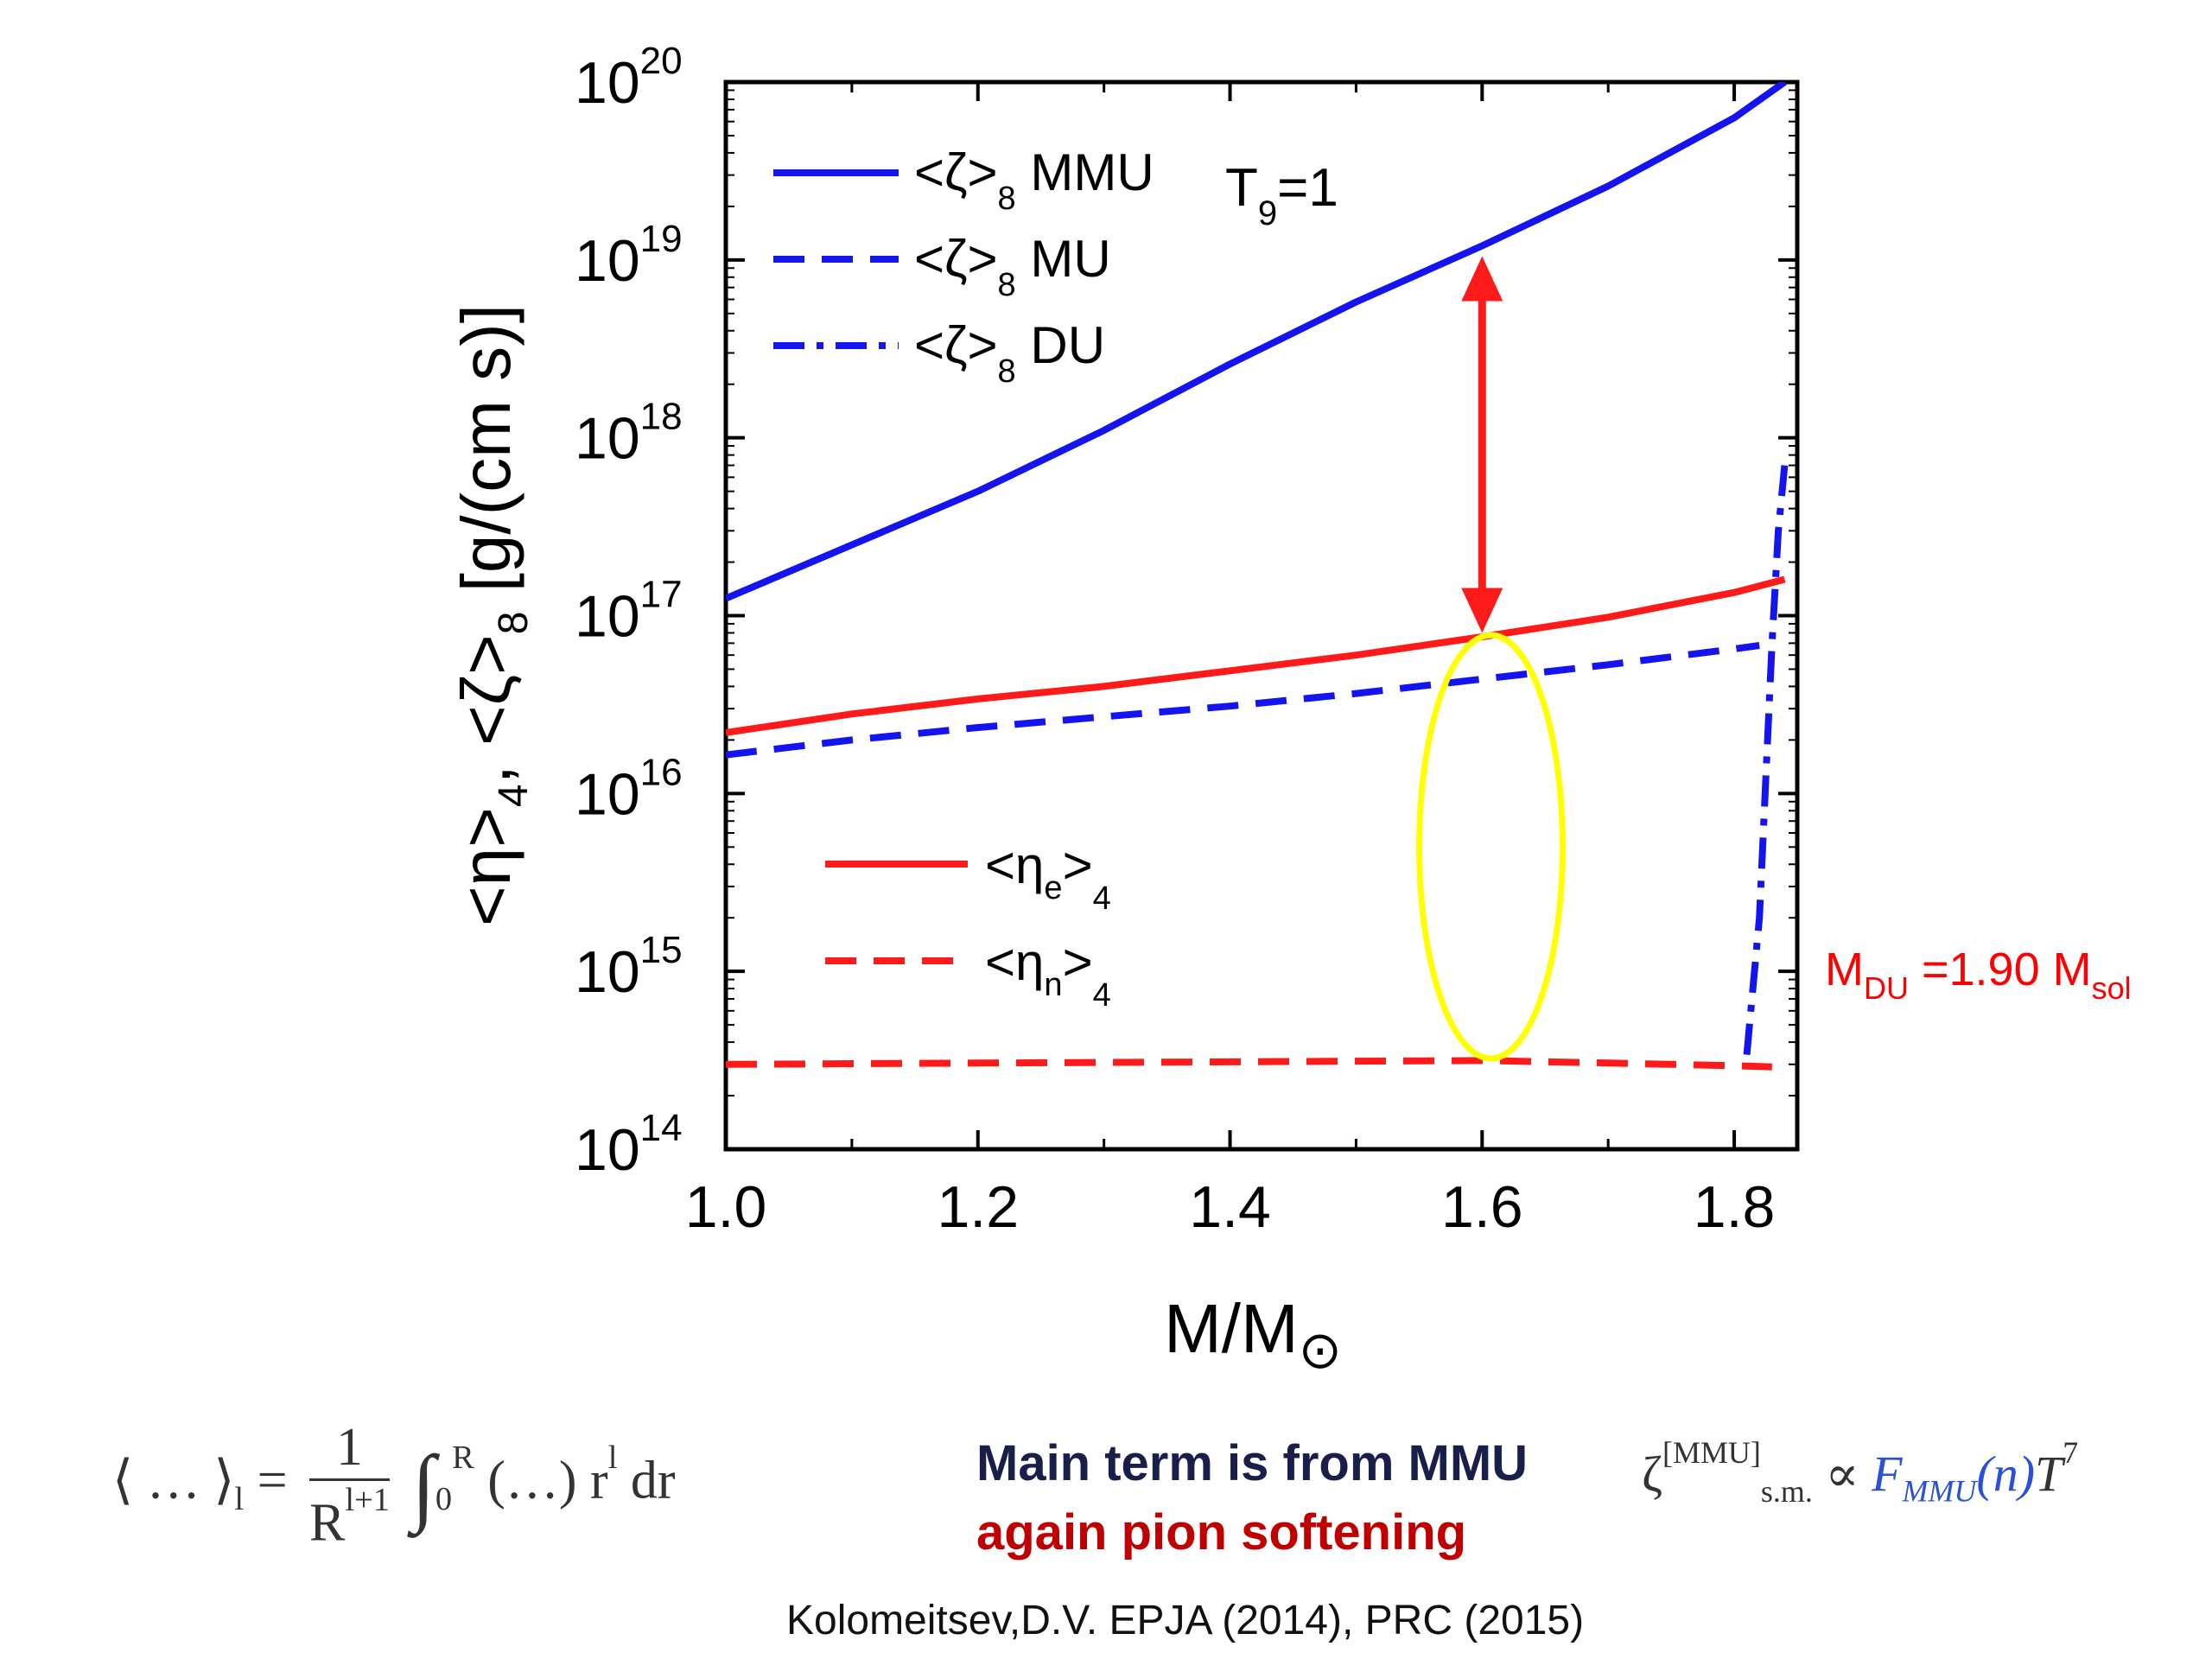 This screenshot has height=1659, width=2212. What do you see at coordinates (1014, 962) in the screenshot?
I see `legend-label-eta_n-part: <η` at bounding box center [1014, 962].